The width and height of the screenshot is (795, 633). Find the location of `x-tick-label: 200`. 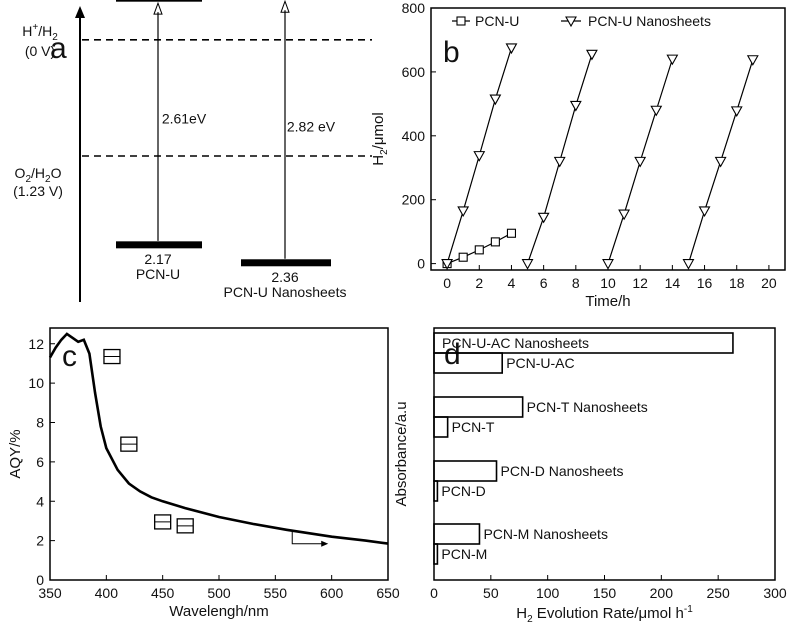

x-tick-label: 200 is located at coordinates (662, 593).